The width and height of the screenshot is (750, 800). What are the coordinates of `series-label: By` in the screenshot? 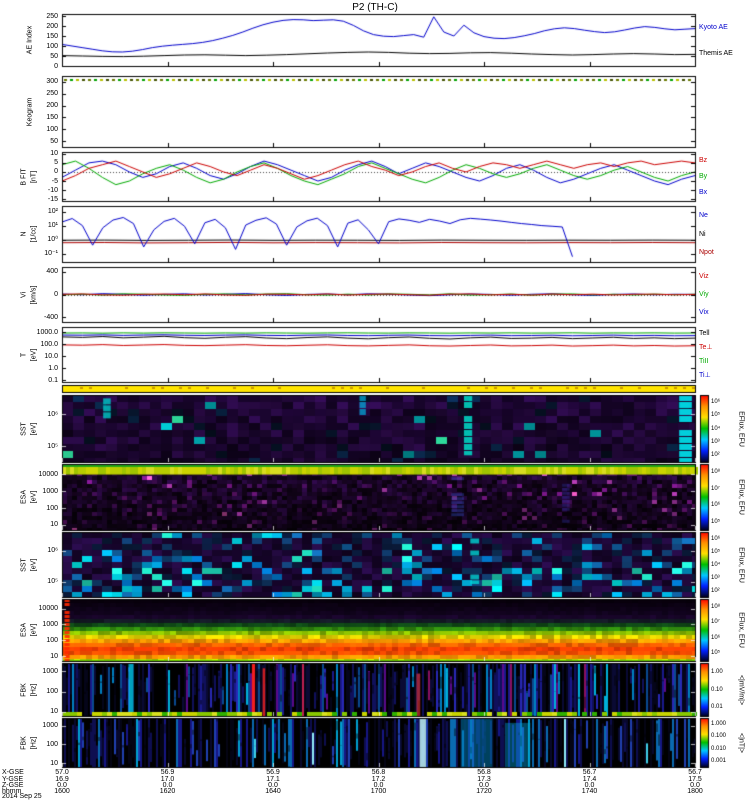 It's located at (703, 176).